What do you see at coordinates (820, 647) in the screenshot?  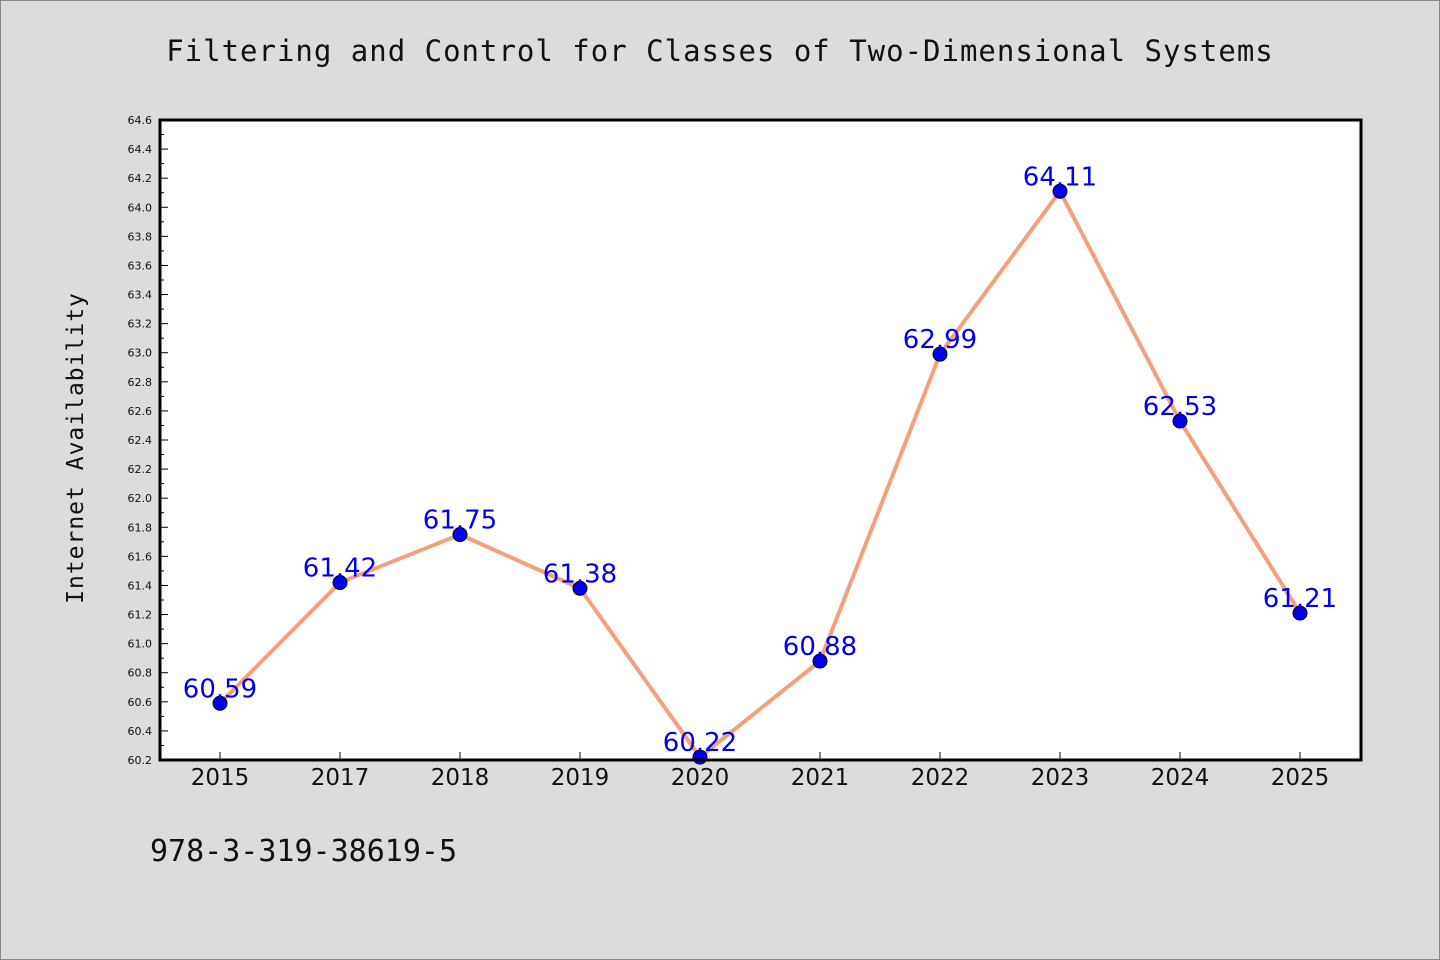 I see `data-label: 60.88` at bounding box center [820, 647].